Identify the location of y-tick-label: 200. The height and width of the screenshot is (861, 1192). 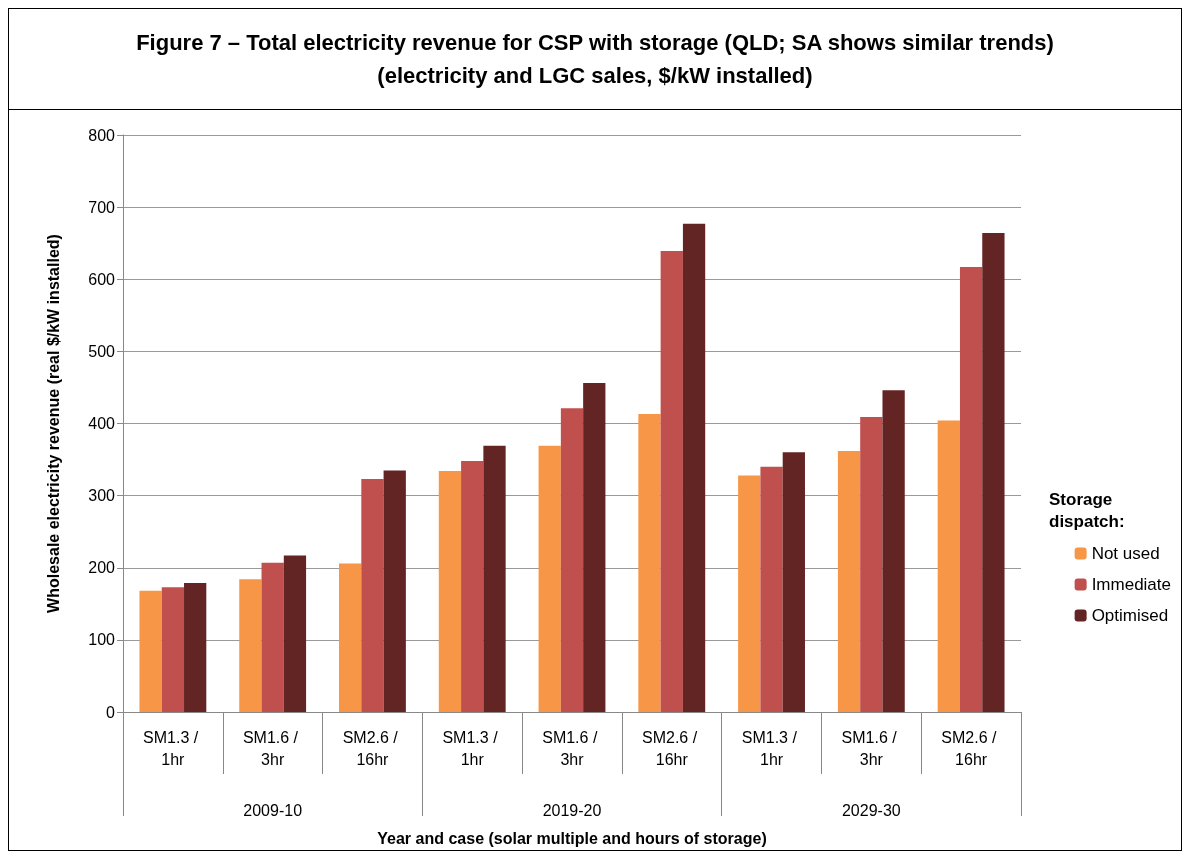
(102, 568).